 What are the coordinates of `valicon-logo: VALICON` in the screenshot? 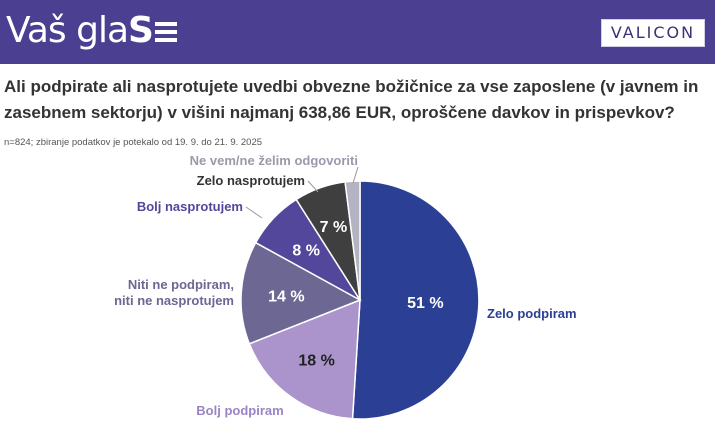 It's located at (653, 33).